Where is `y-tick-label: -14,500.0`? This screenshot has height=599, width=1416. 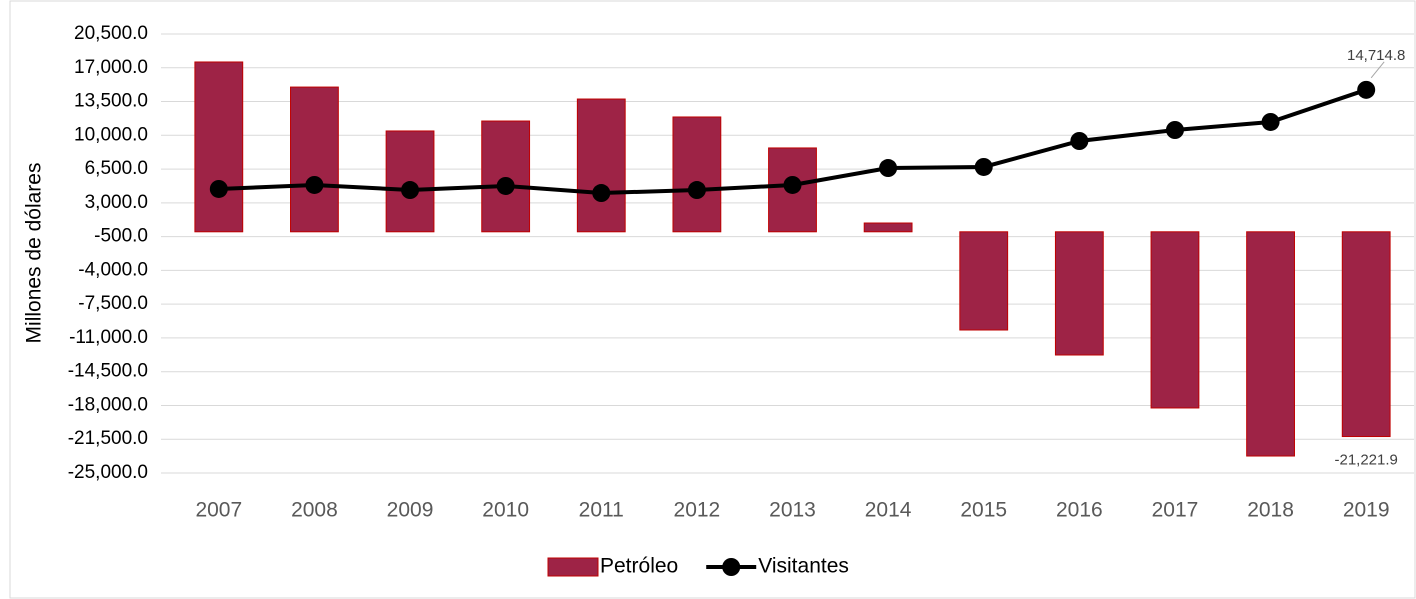 y-tick-label: -14,500.0 is located at coordinates (108, 371).